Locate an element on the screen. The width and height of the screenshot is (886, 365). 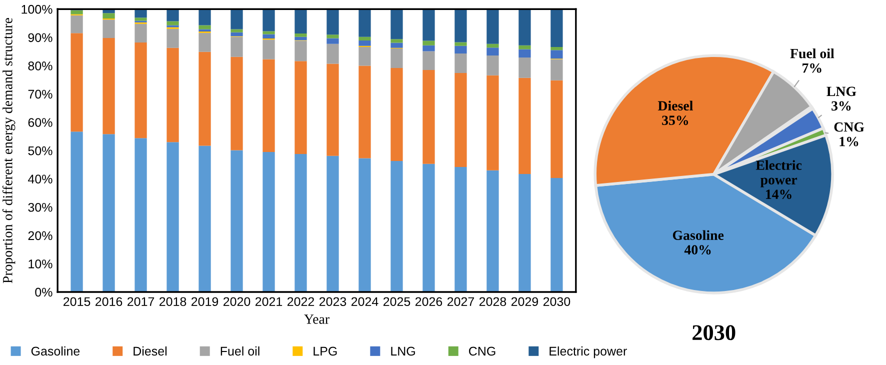
legend-label: Diesel is located at coordinates (150, 351).